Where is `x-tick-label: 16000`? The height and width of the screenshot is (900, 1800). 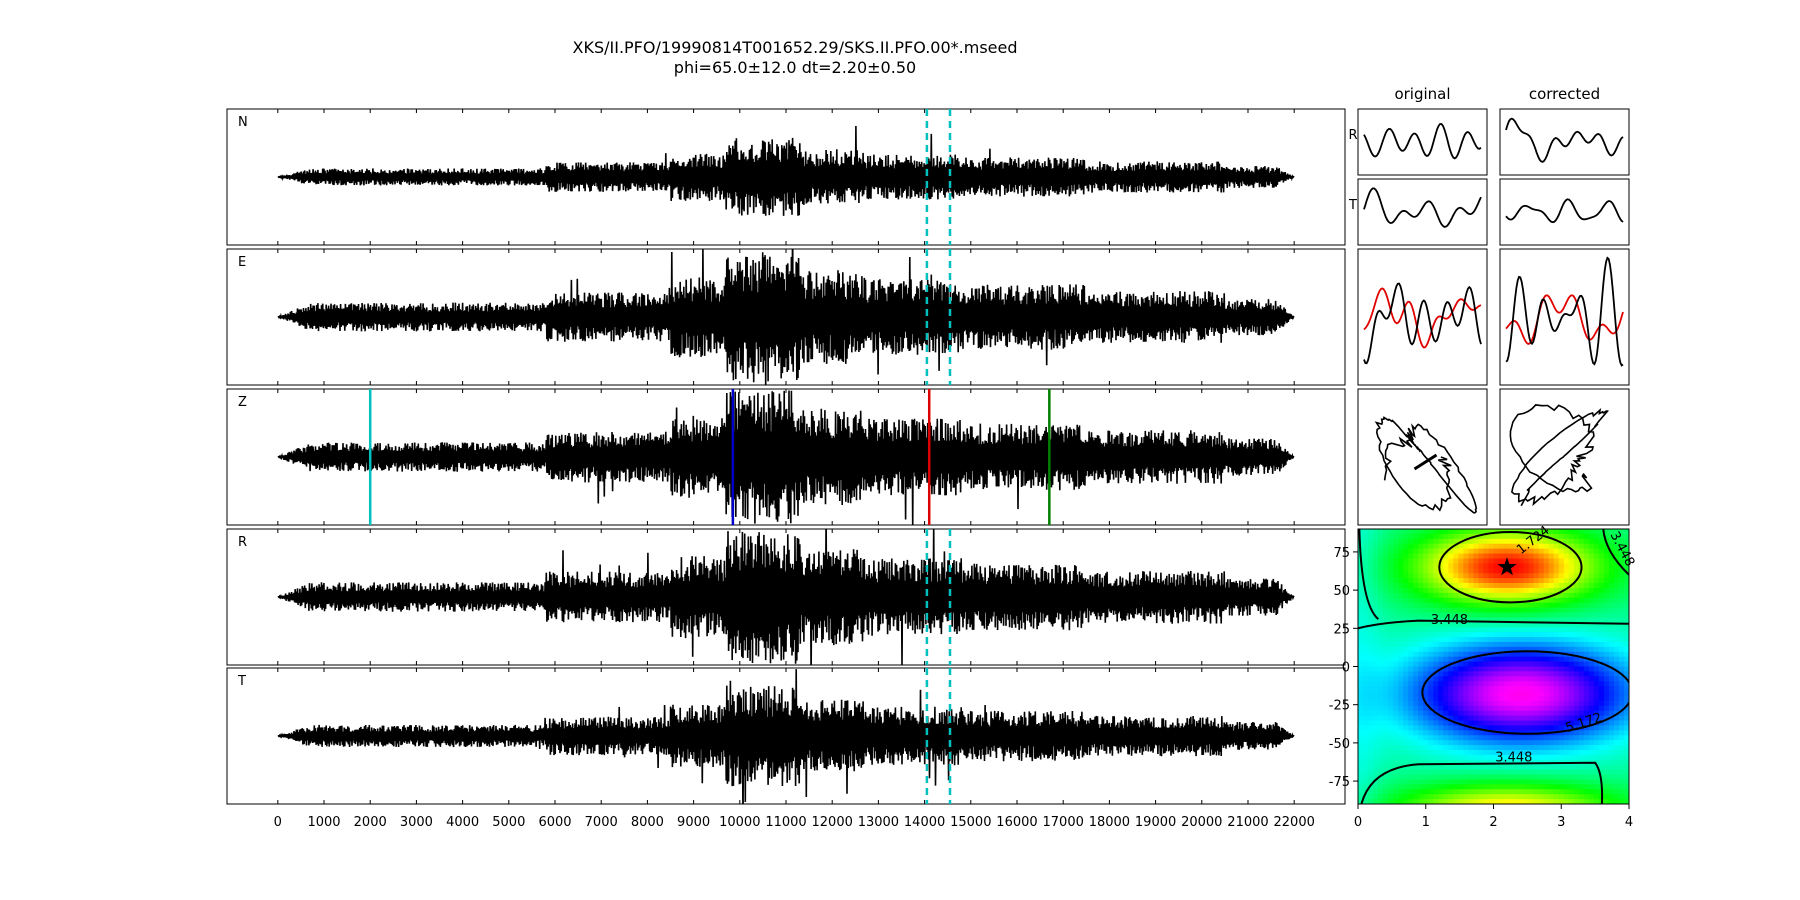 x-tick-label: 16000 is located at coordinates (1016, 822).